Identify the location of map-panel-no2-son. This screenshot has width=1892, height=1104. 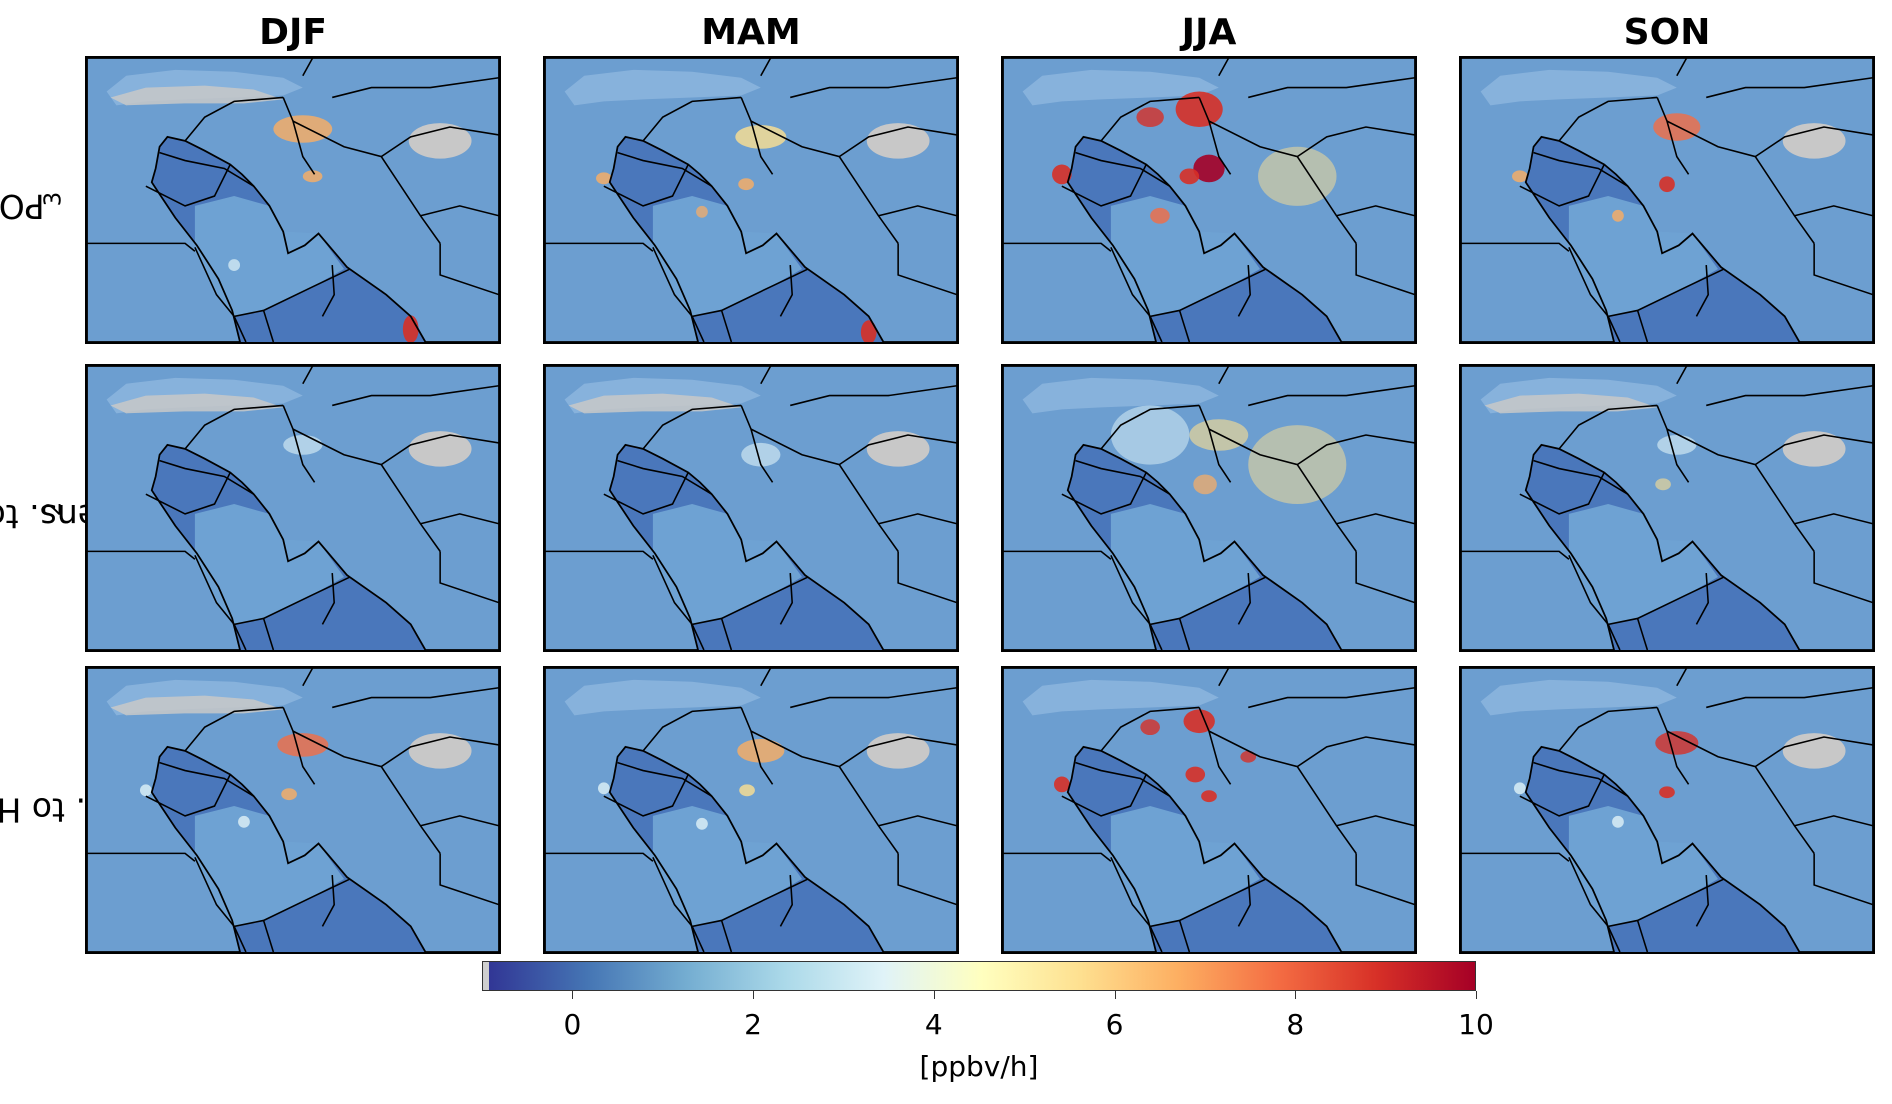
(1667, 508).